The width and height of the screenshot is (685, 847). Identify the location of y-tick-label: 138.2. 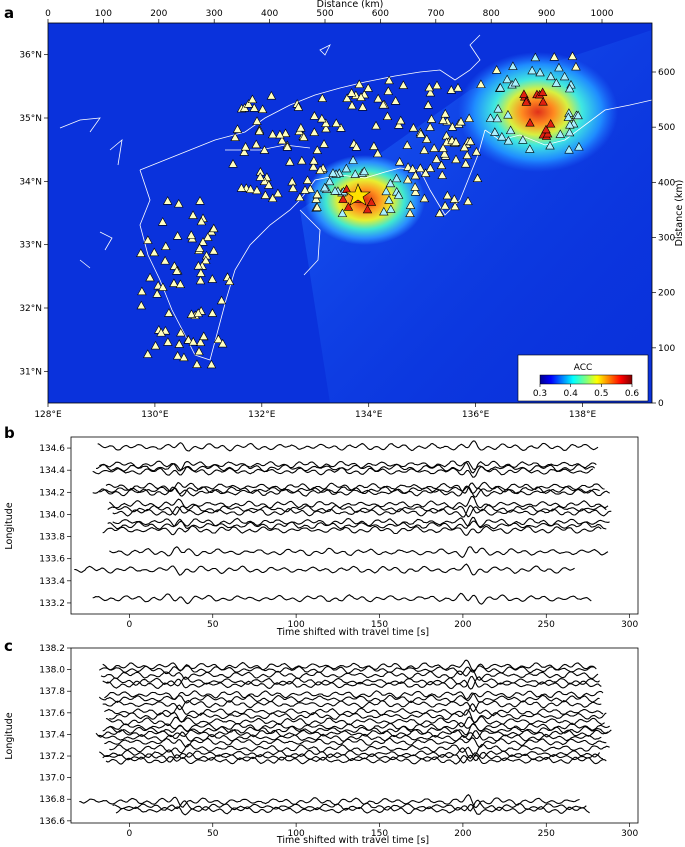
(52, 649).